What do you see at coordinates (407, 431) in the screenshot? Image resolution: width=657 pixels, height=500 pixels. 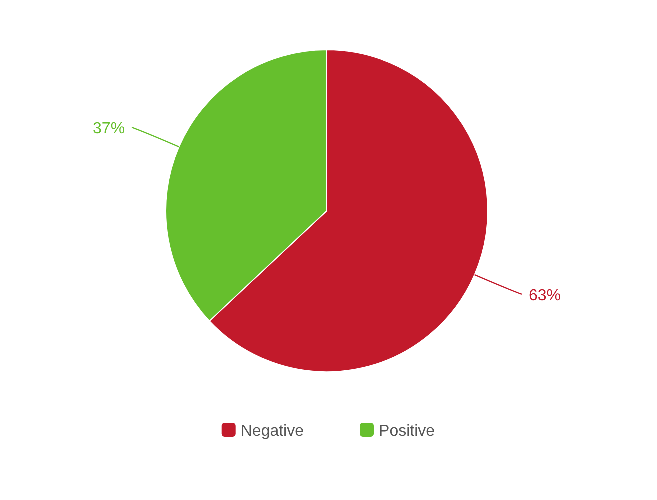 I see `legend-label: Positive` at bounding box center [407, 431].